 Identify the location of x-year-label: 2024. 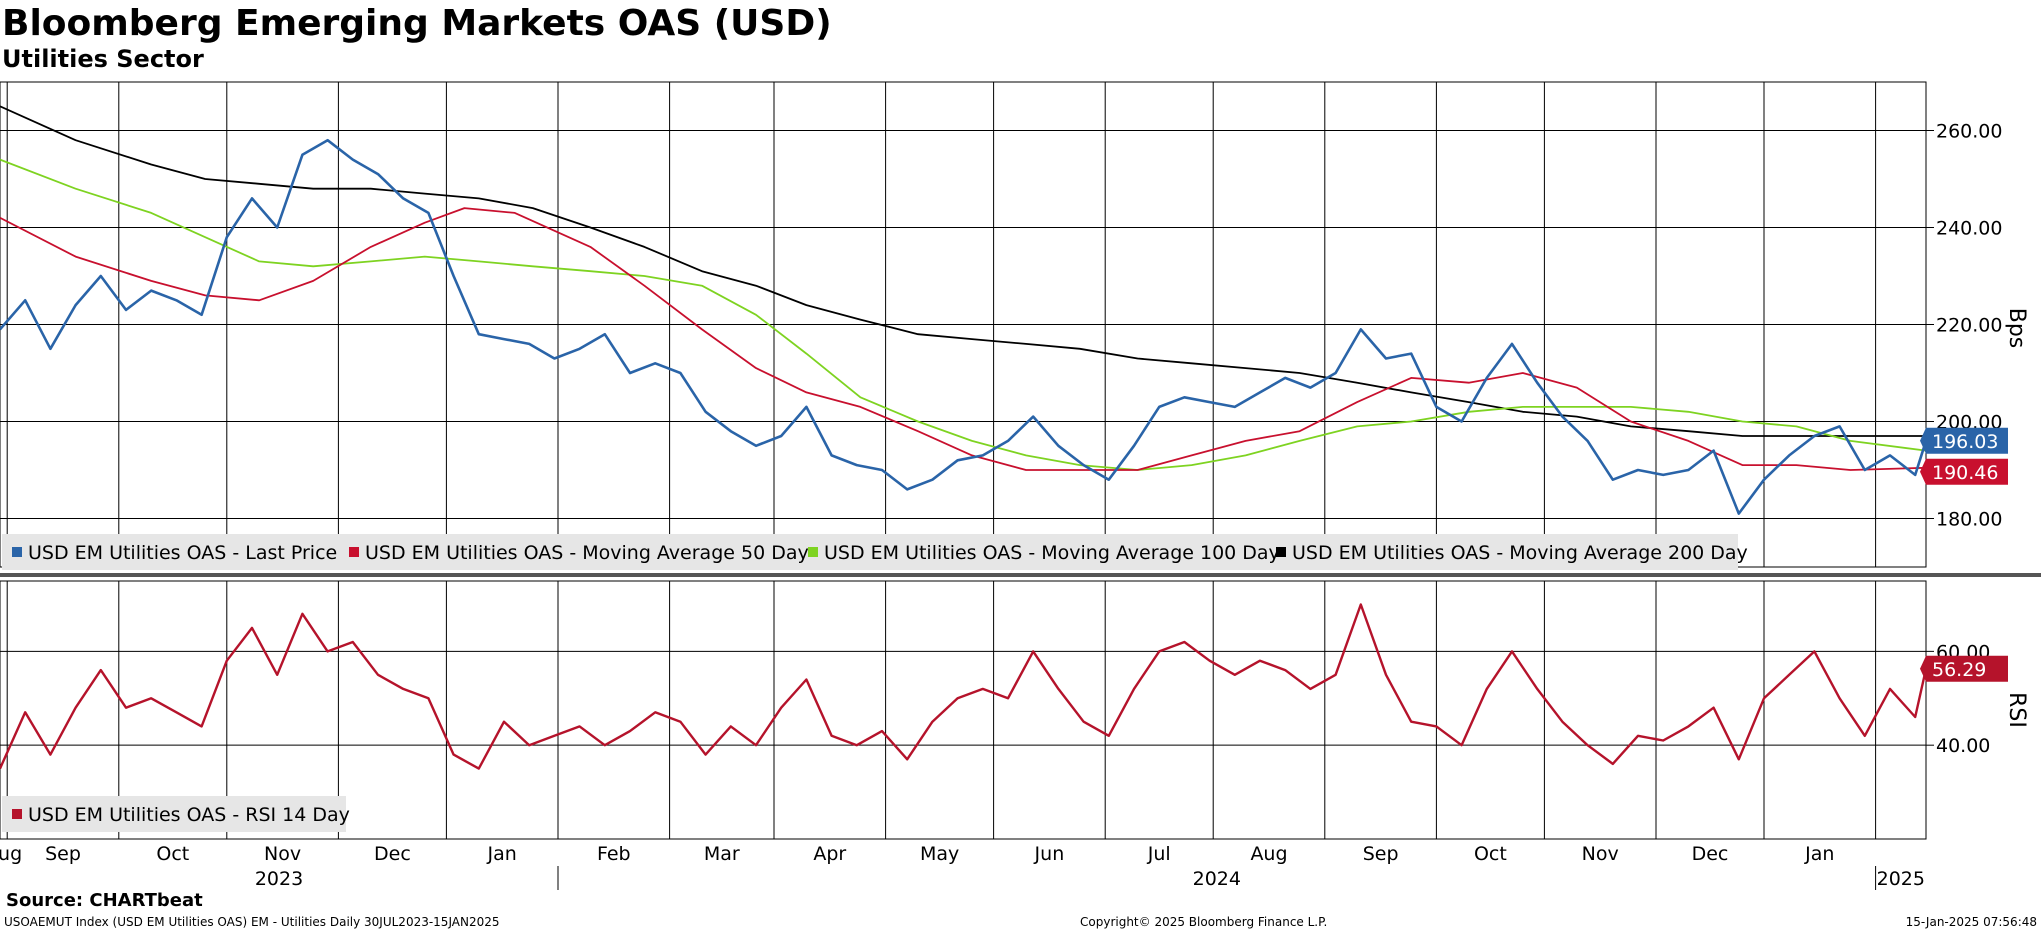
(1217, 879).